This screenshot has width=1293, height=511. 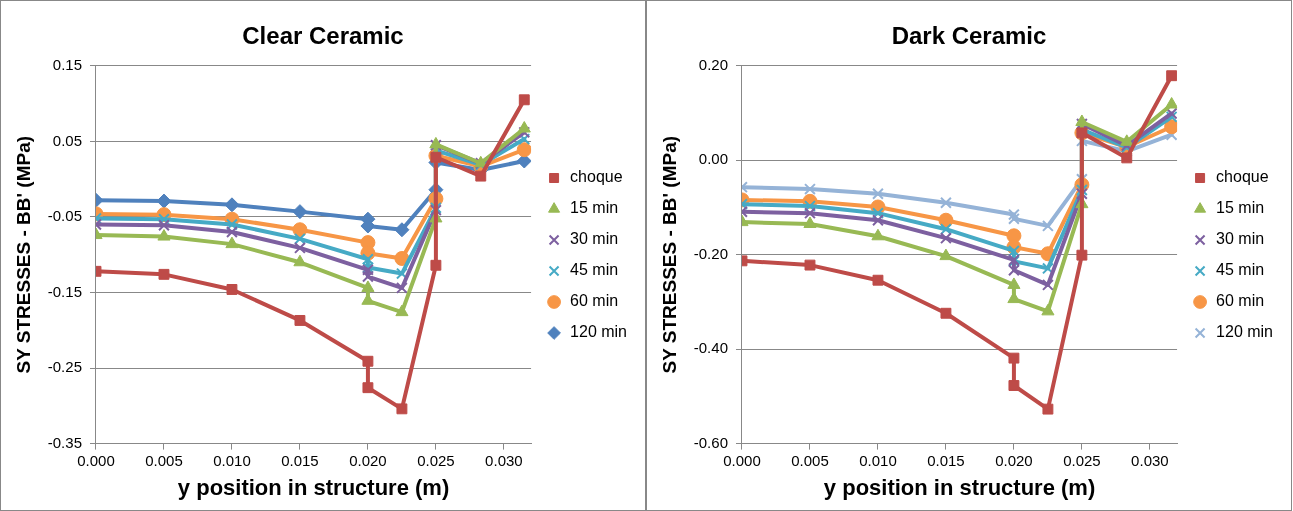 I want to click on y-tick-label: -0.35, so click(x=64, y=442).